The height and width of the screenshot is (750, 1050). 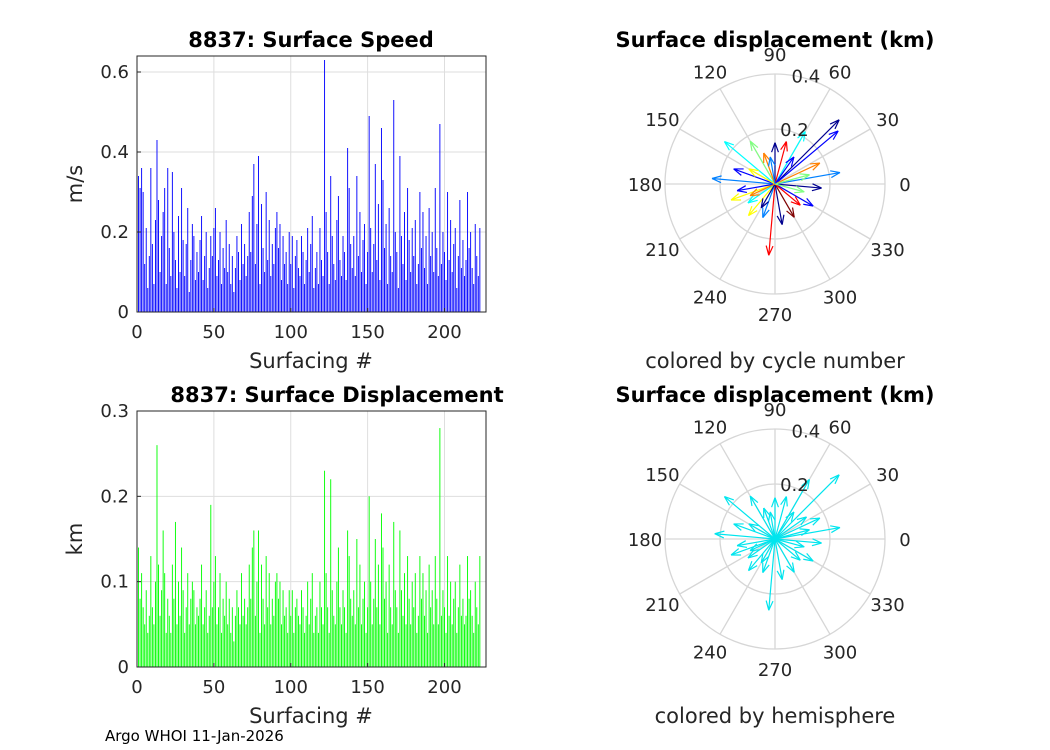 I want to click on polar-hemisphere-caption: colored by hemisphere, so click(x=775, y=716).